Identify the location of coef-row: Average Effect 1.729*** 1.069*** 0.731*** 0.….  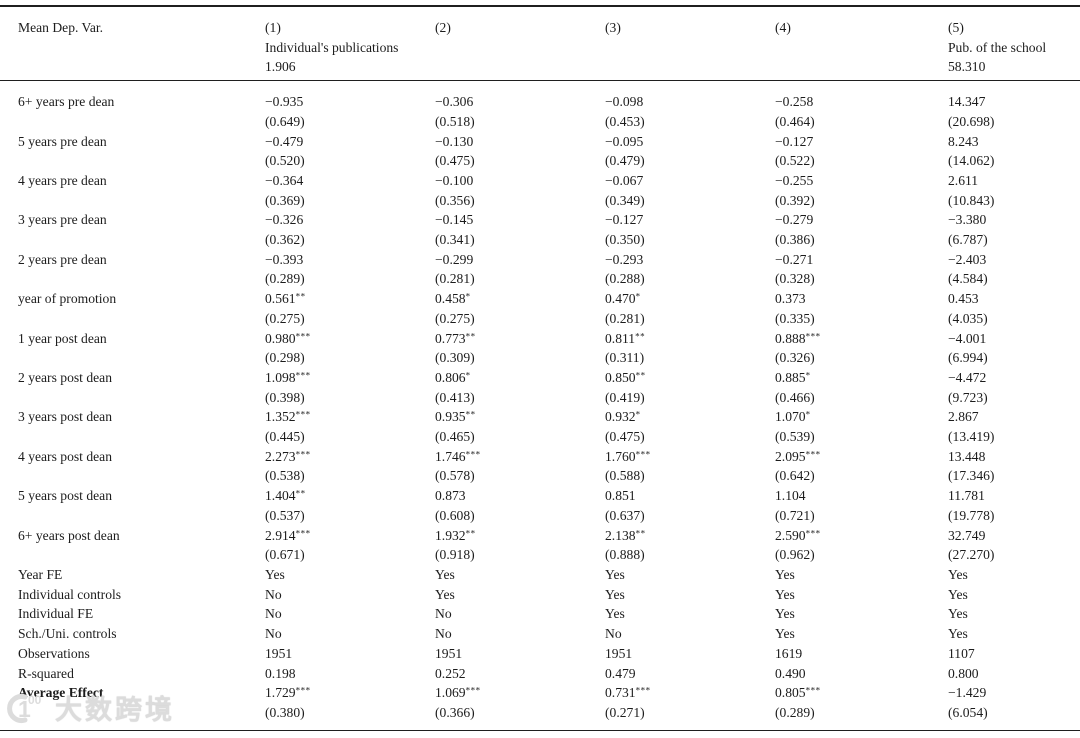
(540, 693).